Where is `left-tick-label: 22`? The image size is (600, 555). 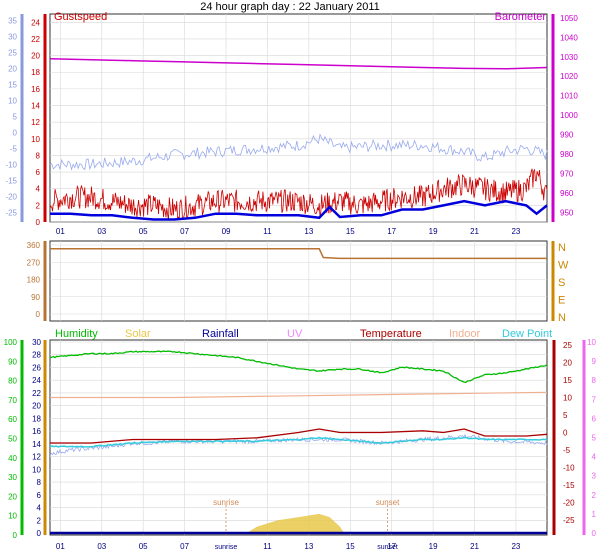 left-tick-label: 22 is located at coordinates (36, 393).